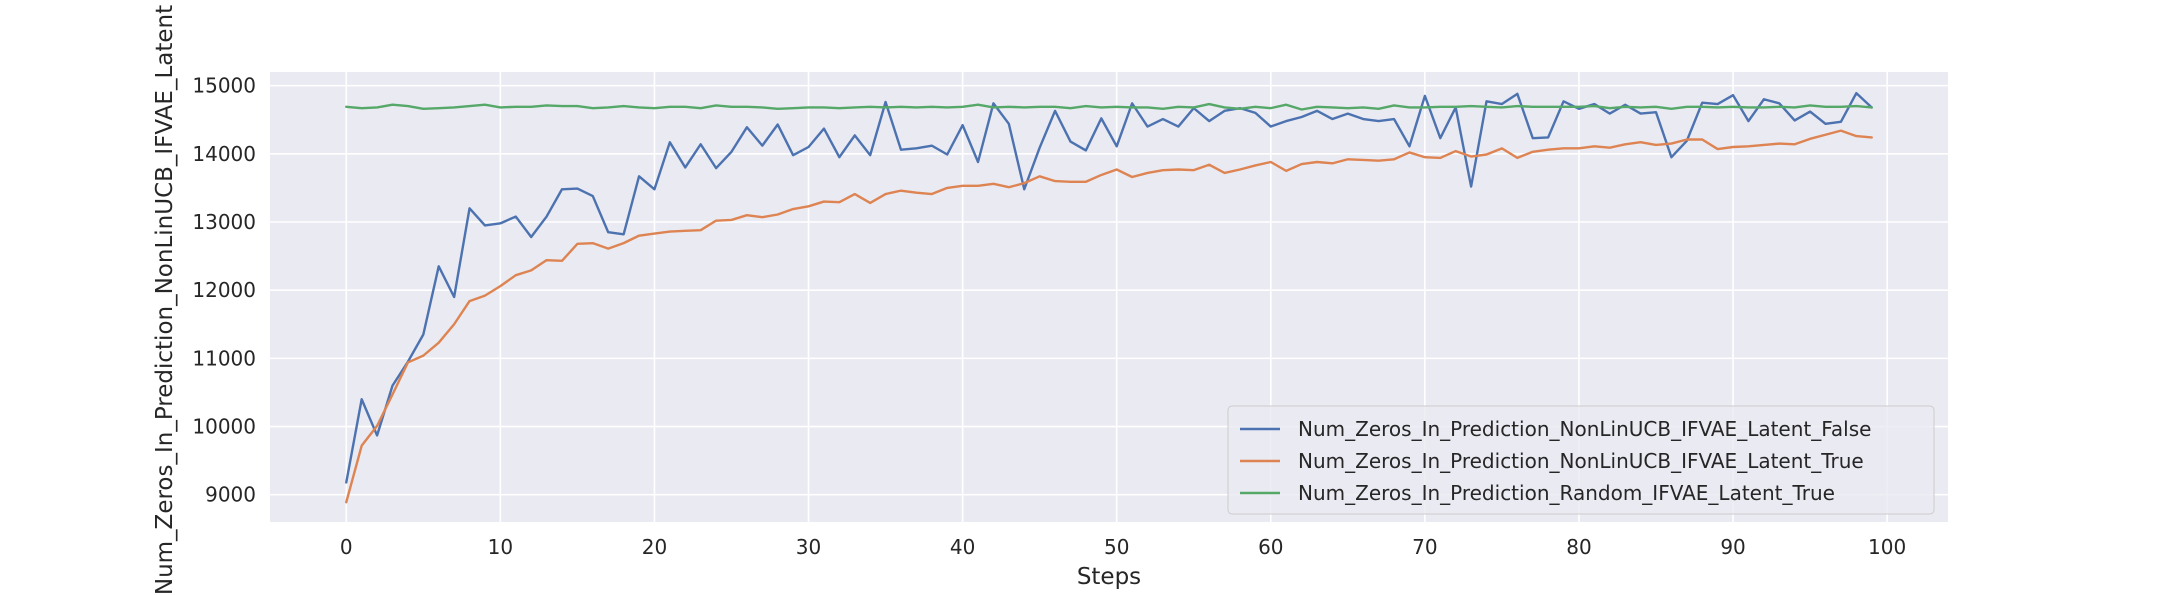 The height and width of the screenshot is (595, 2160). What do you see at coordinates (346, 547) in the screenshot?
I see `x-tick-label: 0` at bounding box center [346, 547].